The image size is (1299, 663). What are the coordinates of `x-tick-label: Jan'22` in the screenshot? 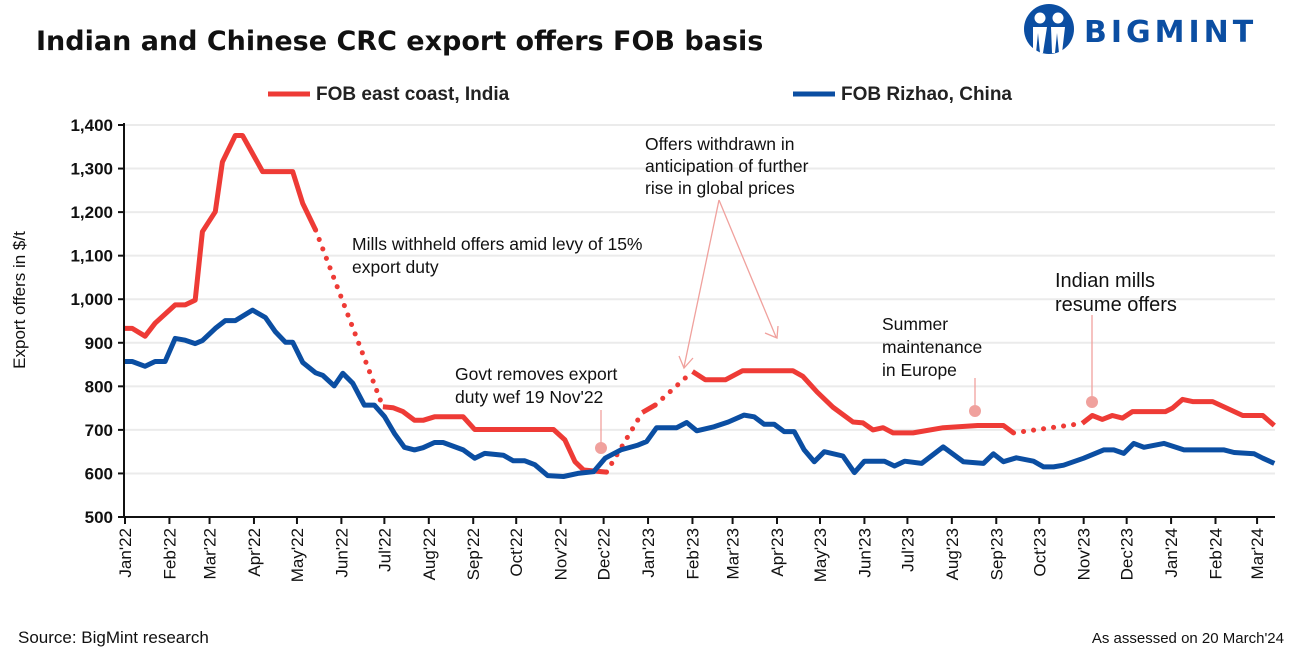 It's located at (125, 553).